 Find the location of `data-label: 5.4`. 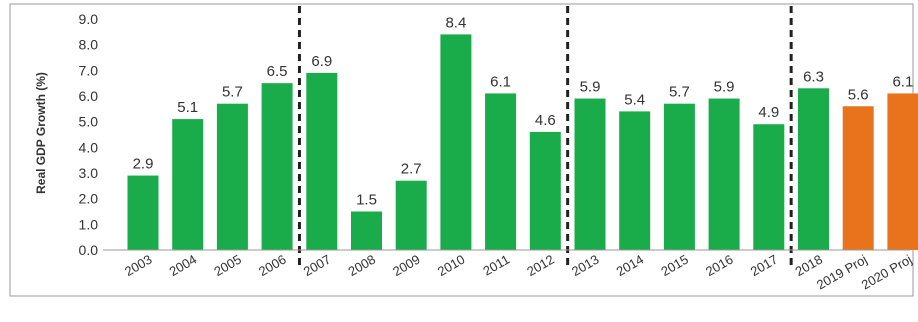

data-label: 5.4 is located at coordinates (634, 99).